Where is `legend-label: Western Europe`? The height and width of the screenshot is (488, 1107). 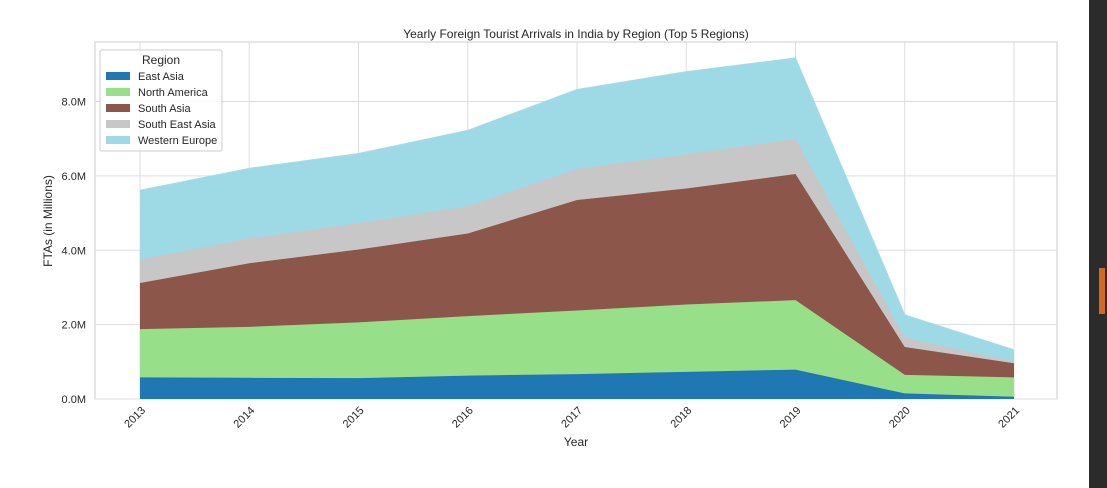 legend-label: Western Europe is located at coordinates (177, 141).